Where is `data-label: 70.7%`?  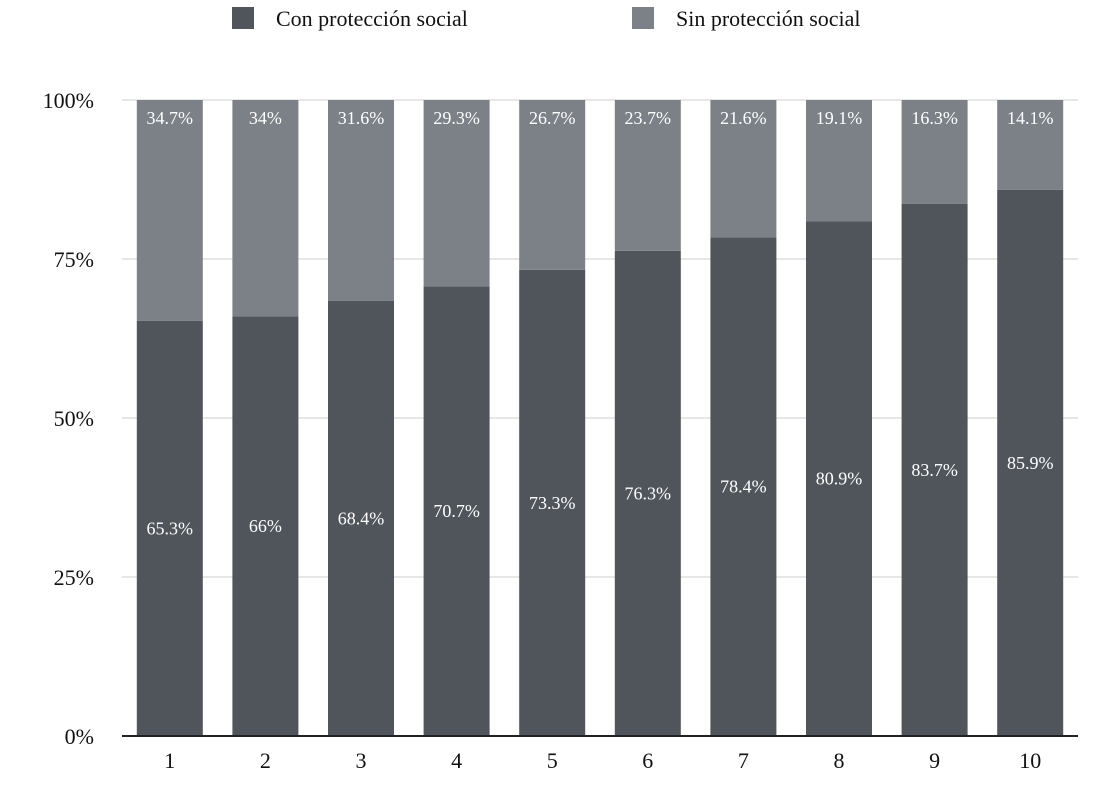 data-label: 70.7% is located at coordinates (456, 511).